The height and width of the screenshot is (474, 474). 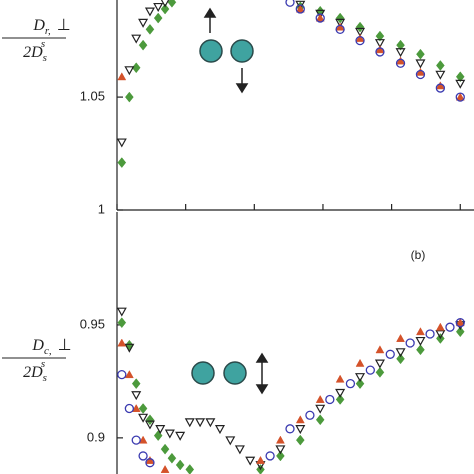 I want to click on panel-annotation: (b), so click(x=418, y=255).